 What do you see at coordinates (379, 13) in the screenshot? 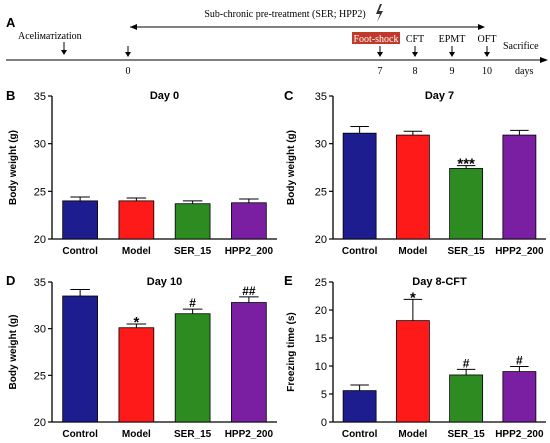
I see `lightning-icon` at bounding box center [379, 13].